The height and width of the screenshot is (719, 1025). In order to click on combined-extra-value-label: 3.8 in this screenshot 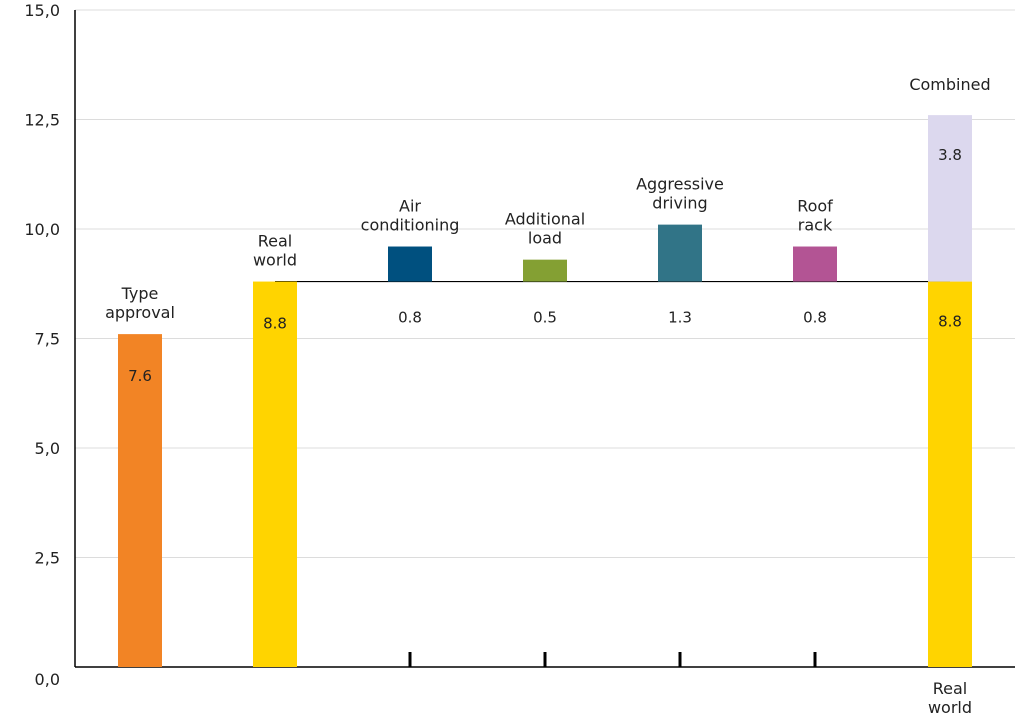, I will do `click(950, 155)`.